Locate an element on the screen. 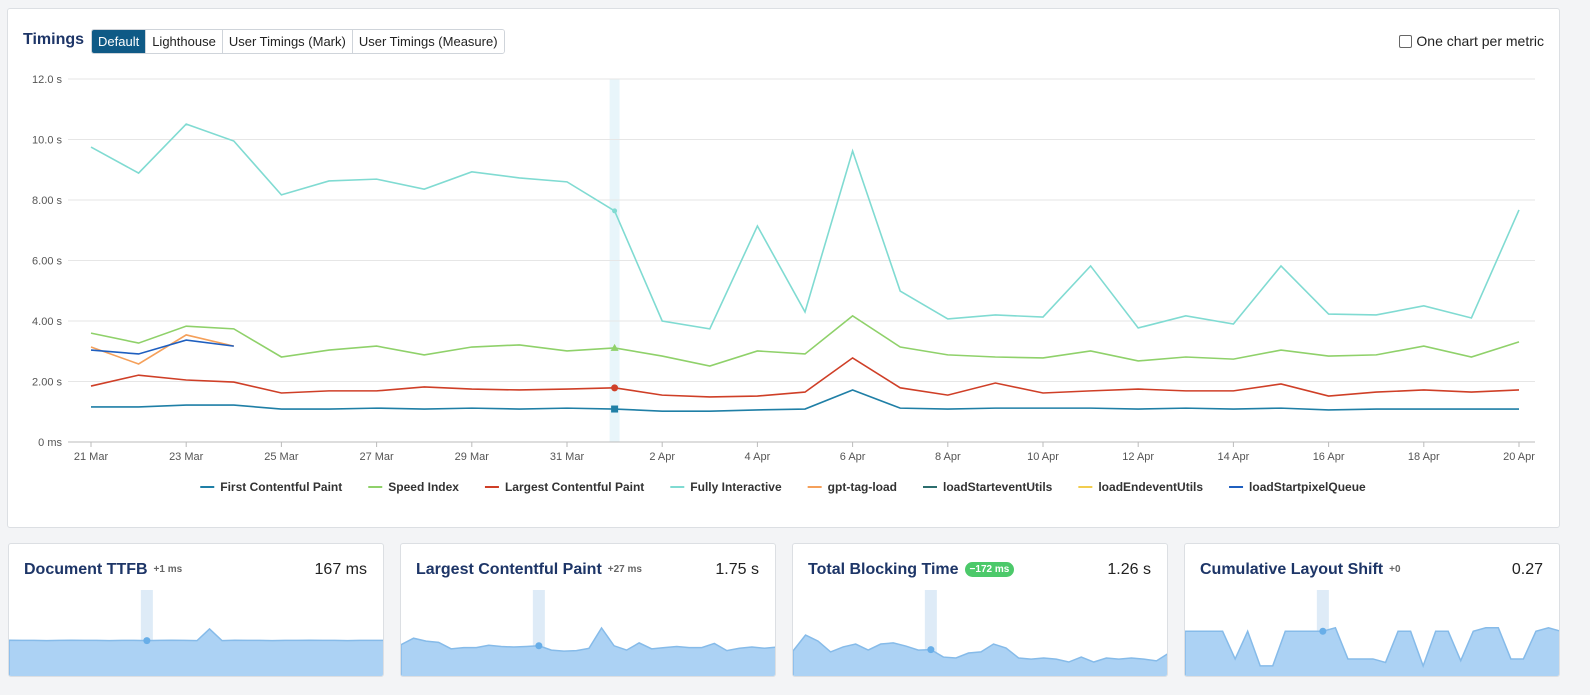 The image size is (1590, 695). card-delta: +1 ms is located at coordinates (168, 569).